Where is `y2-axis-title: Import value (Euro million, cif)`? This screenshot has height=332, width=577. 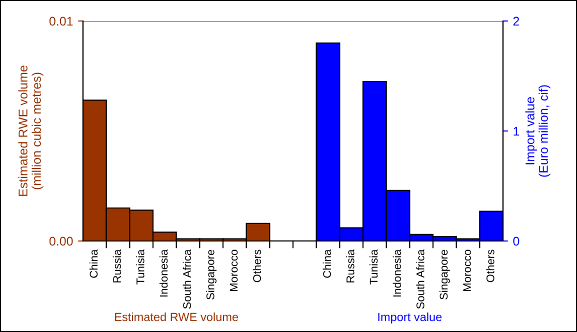 y2-axis-title: Import value (Euro million, cif) is located at coordinates (537, 131).